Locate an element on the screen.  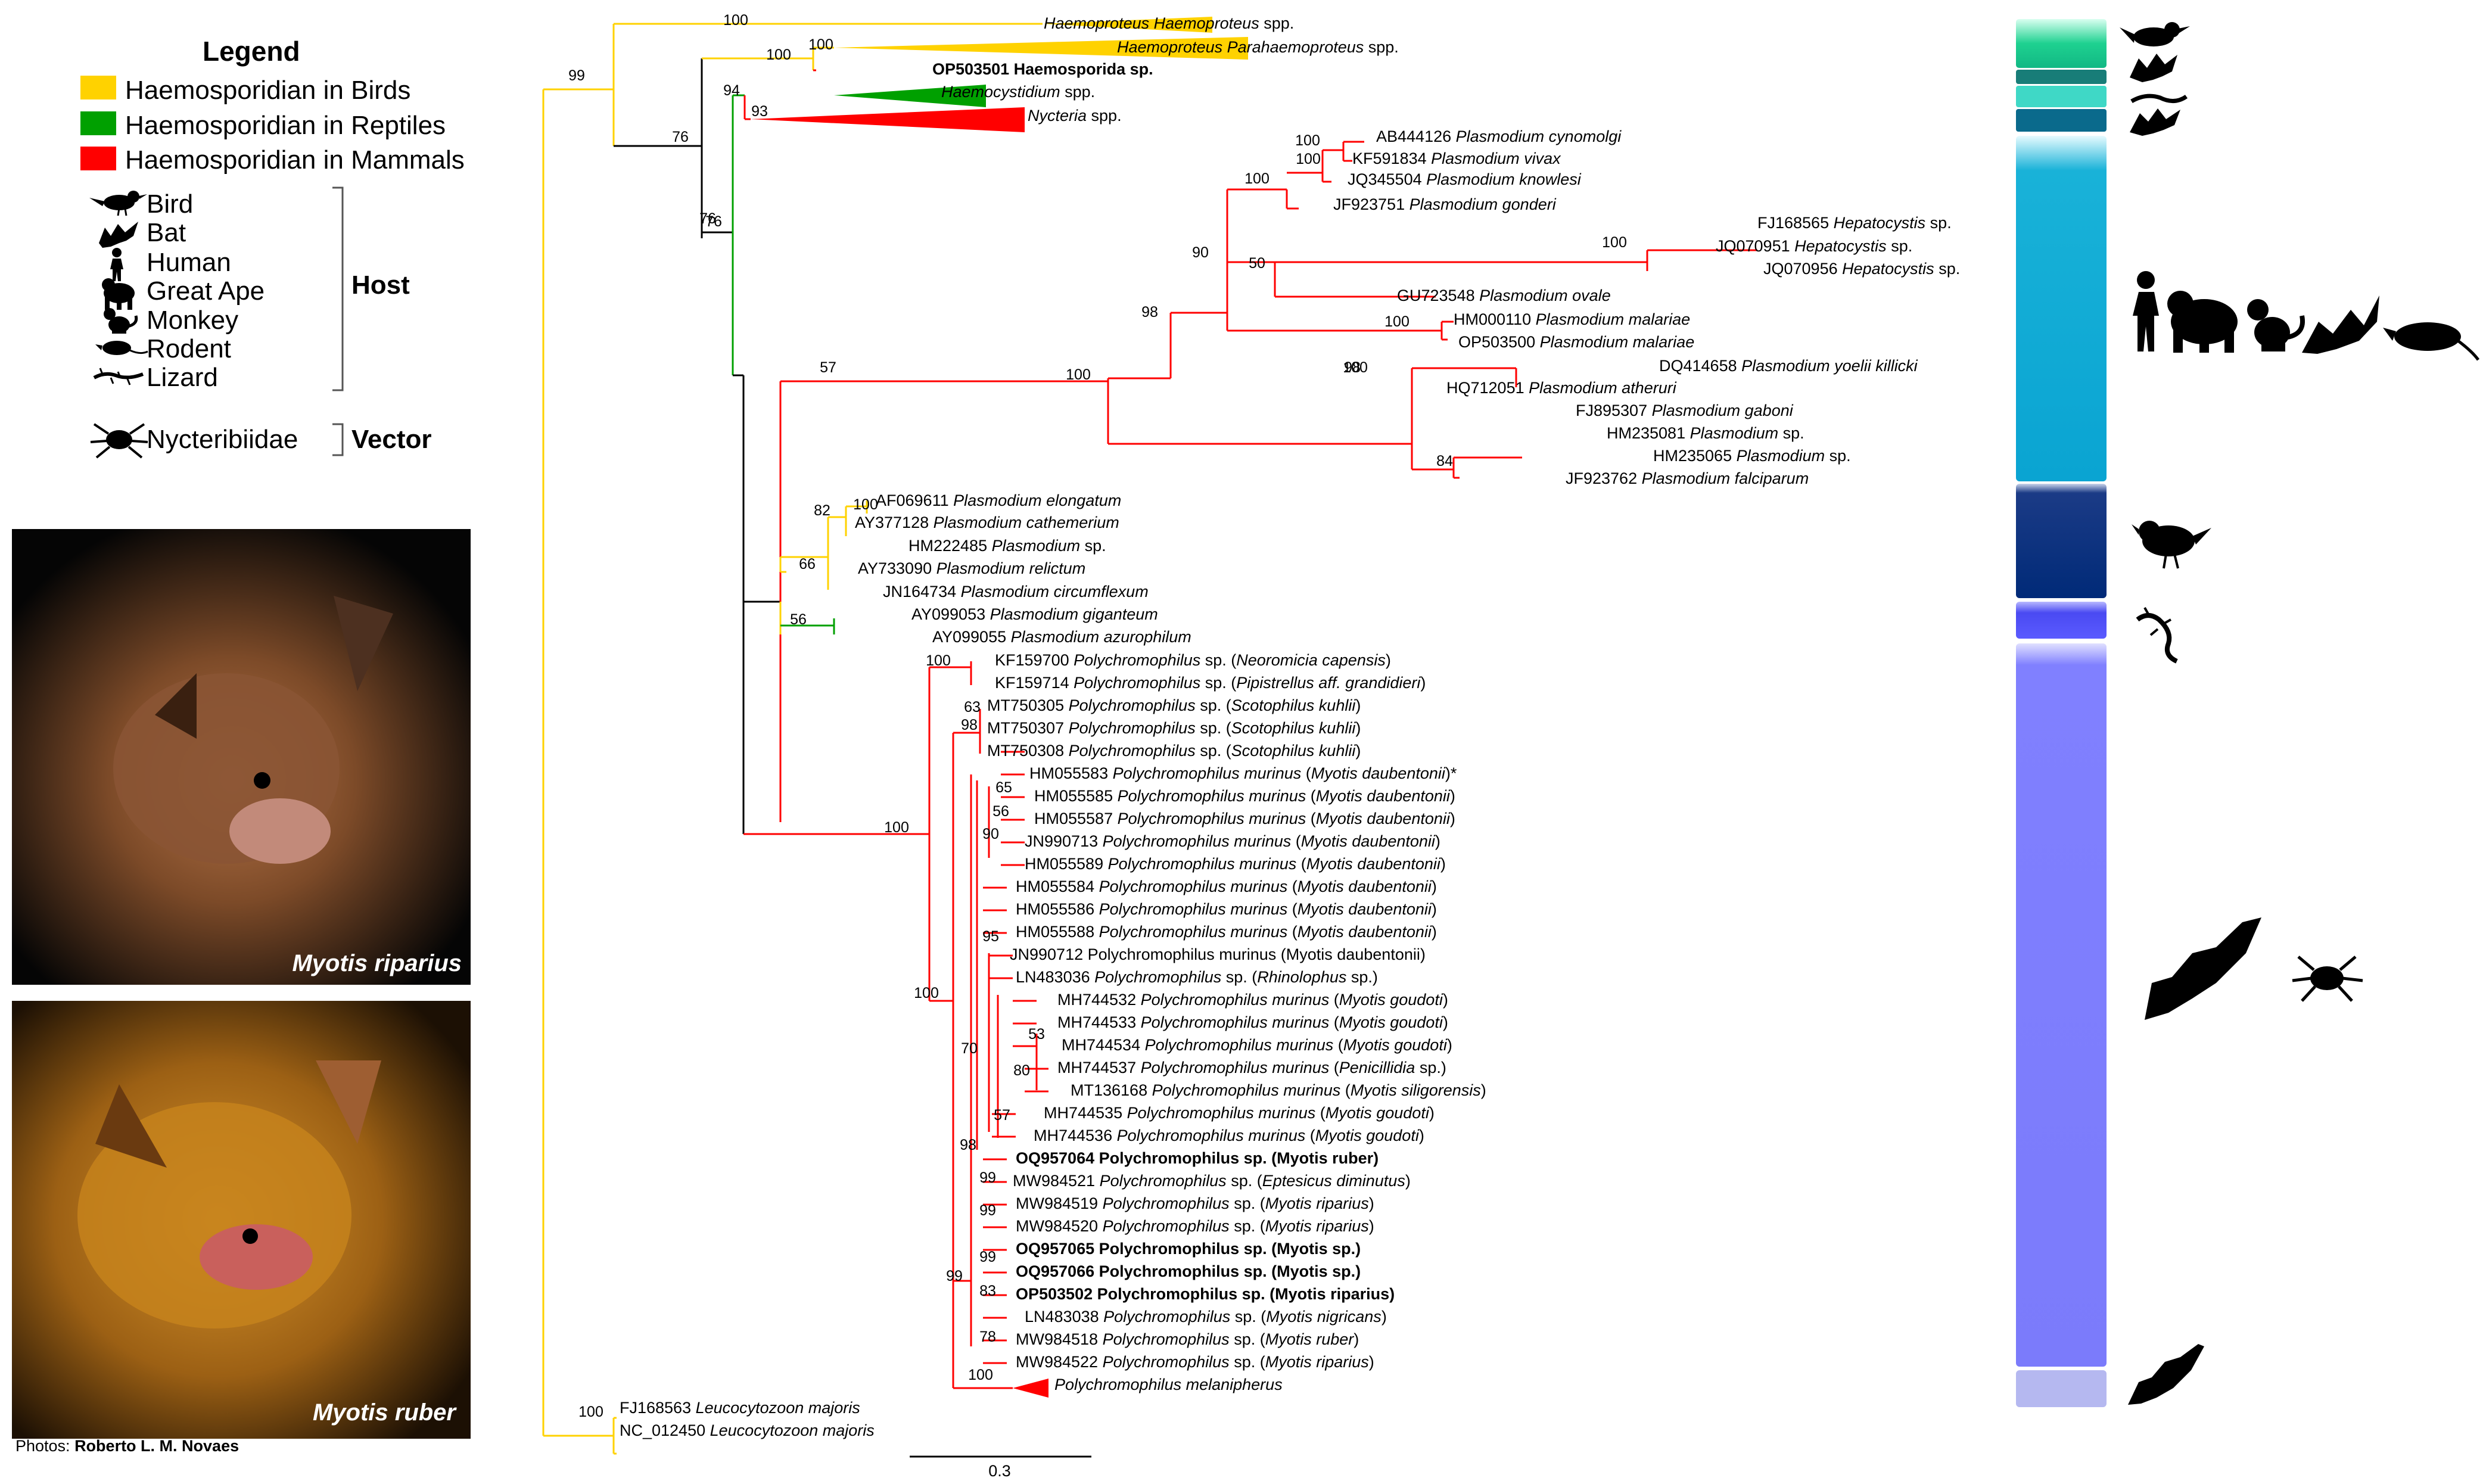
legend-item-reptiles: Haemosporidian in Reptiles is located at coordinates (263, 125).